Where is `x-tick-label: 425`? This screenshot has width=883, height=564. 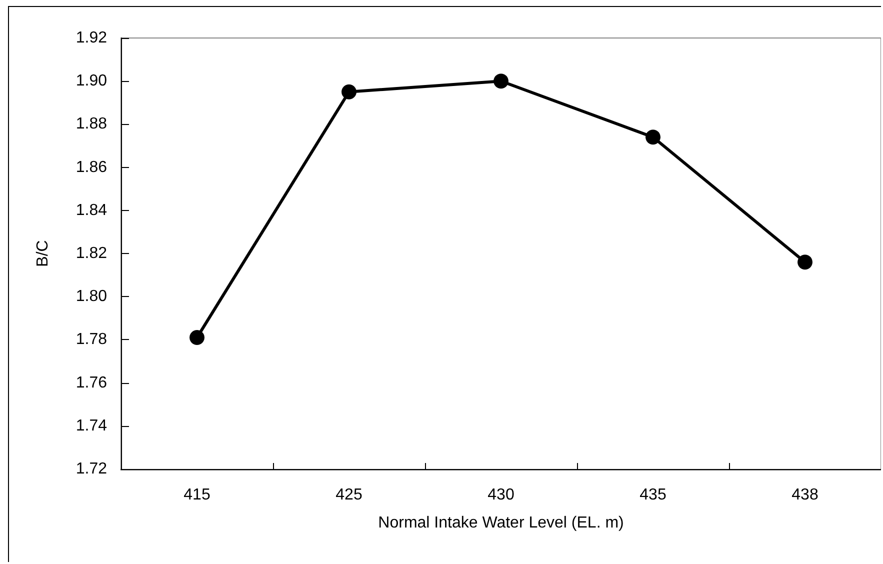 x-tick-label: 425 is located at coordinates (349, 495).